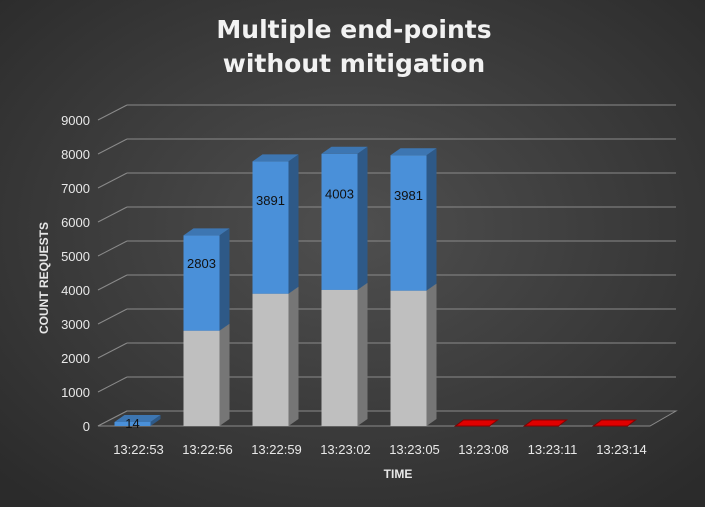  Describe the element at coordinates (138, 449) in the screenshot. I see `x-tick-label: 13:22:53` at that location.